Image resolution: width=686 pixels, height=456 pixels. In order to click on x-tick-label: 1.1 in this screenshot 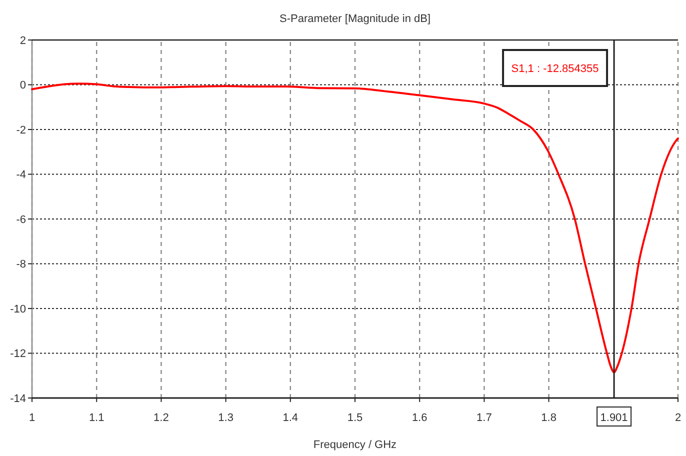, I will do `click(96, 418)`.